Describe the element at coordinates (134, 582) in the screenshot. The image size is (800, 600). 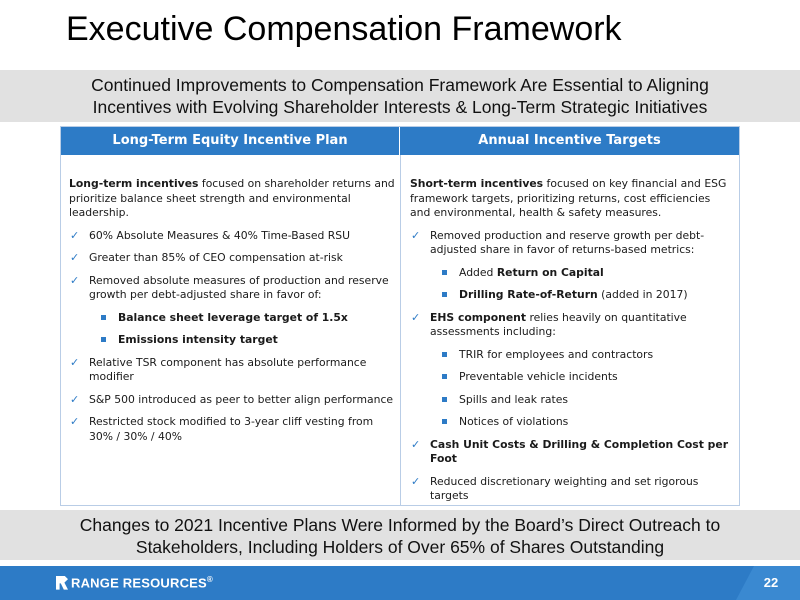
I see `range-resources-logo: RANGE RESOURCES®` at that location.